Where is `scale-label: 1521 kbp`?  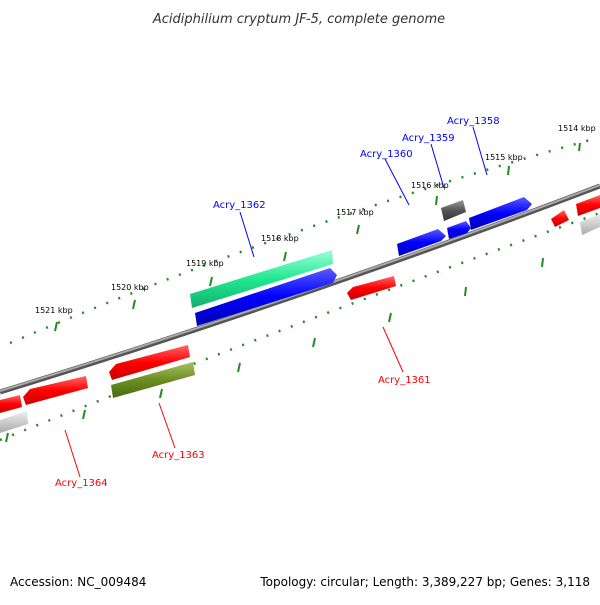
scale-label: 1521 kbp is located at coordinates (54, 310).